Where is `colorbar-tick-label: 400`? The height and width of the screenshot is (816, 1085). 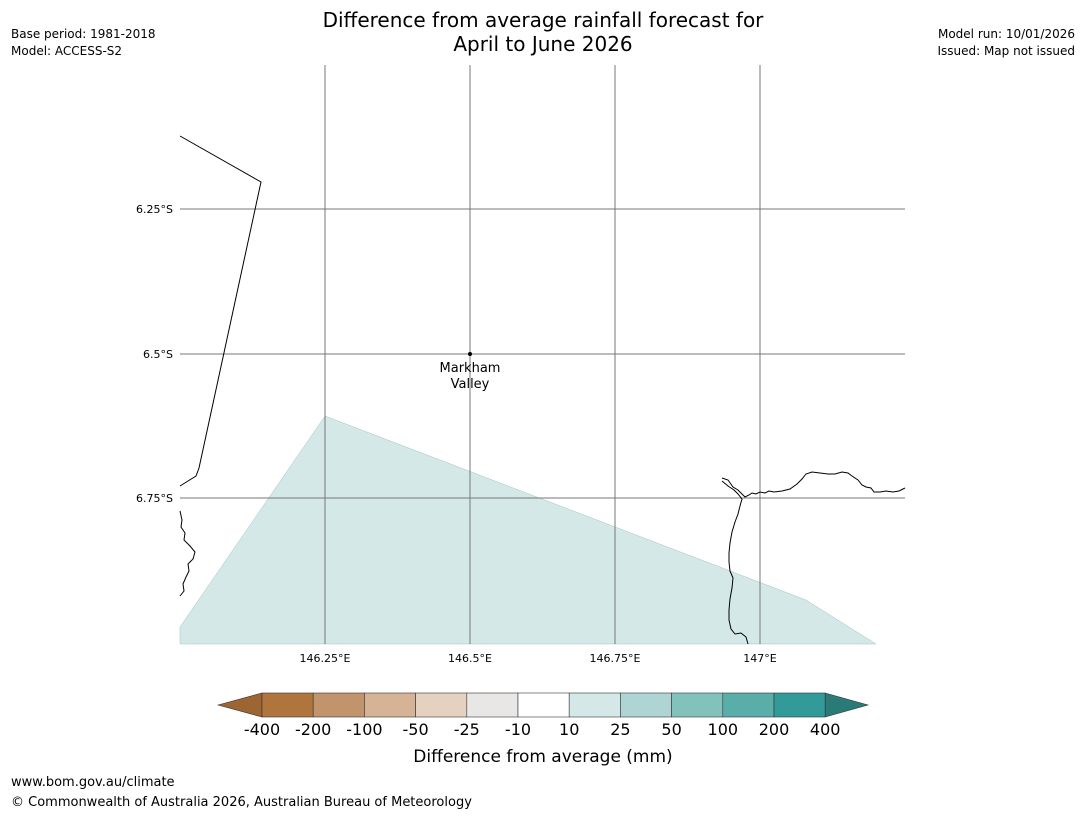 colorbar-tick-label: 400 is located at coordinates (825, 729).